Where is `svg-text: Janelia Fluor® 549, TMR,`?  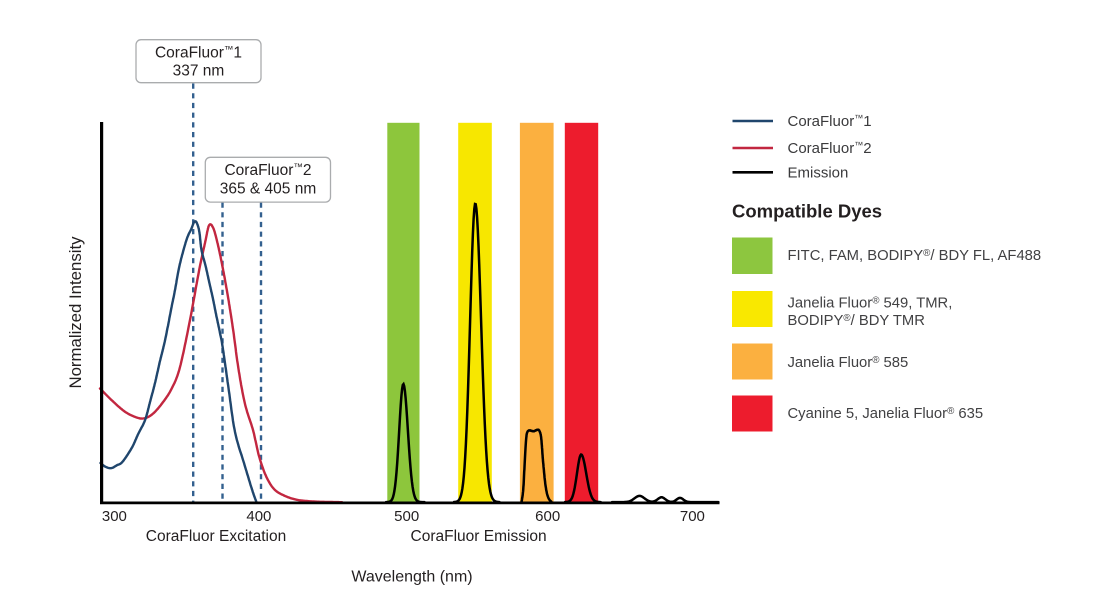
svg-text: Janelia Fluor® 549, TMR, is located at coordinates (870, 304).